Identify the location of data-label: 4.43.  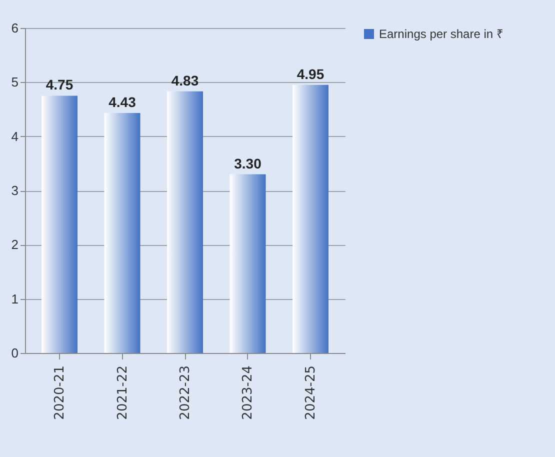
(122, 102).